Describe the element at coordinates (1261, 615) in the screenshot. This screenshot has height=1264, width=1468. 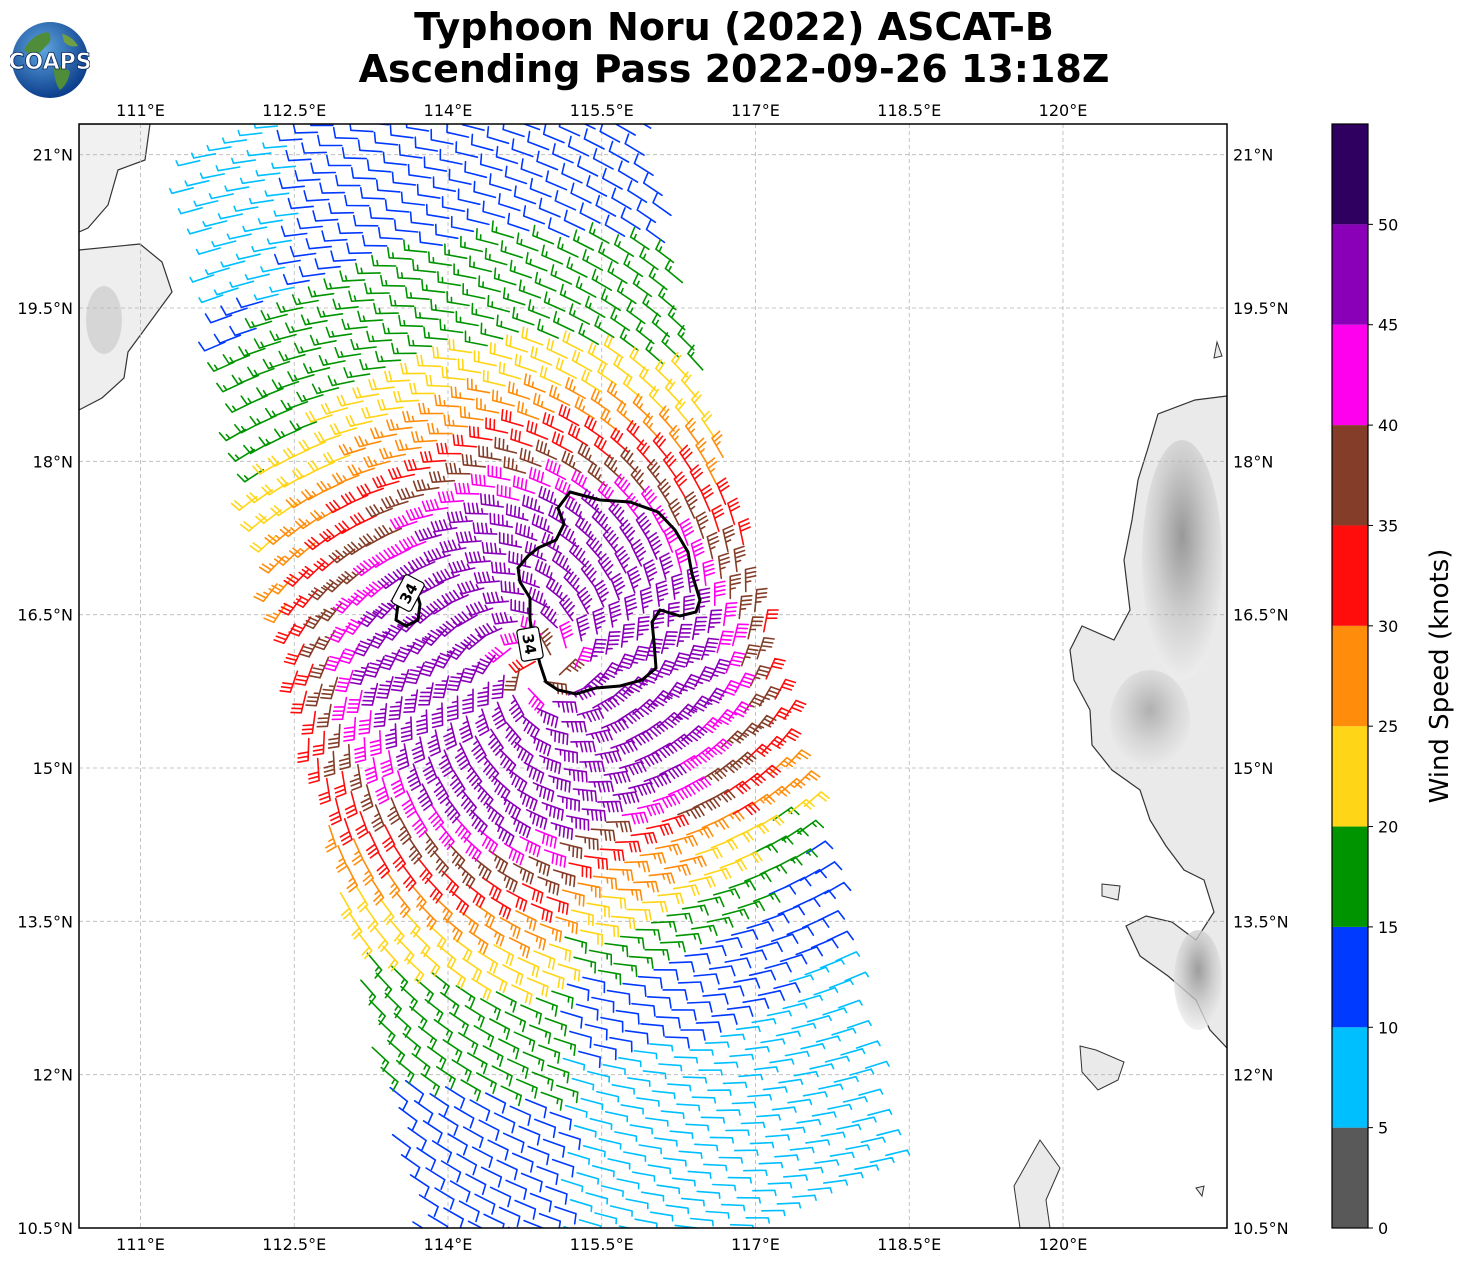
I see `lat-tick-right: 16.5°N` at that location.